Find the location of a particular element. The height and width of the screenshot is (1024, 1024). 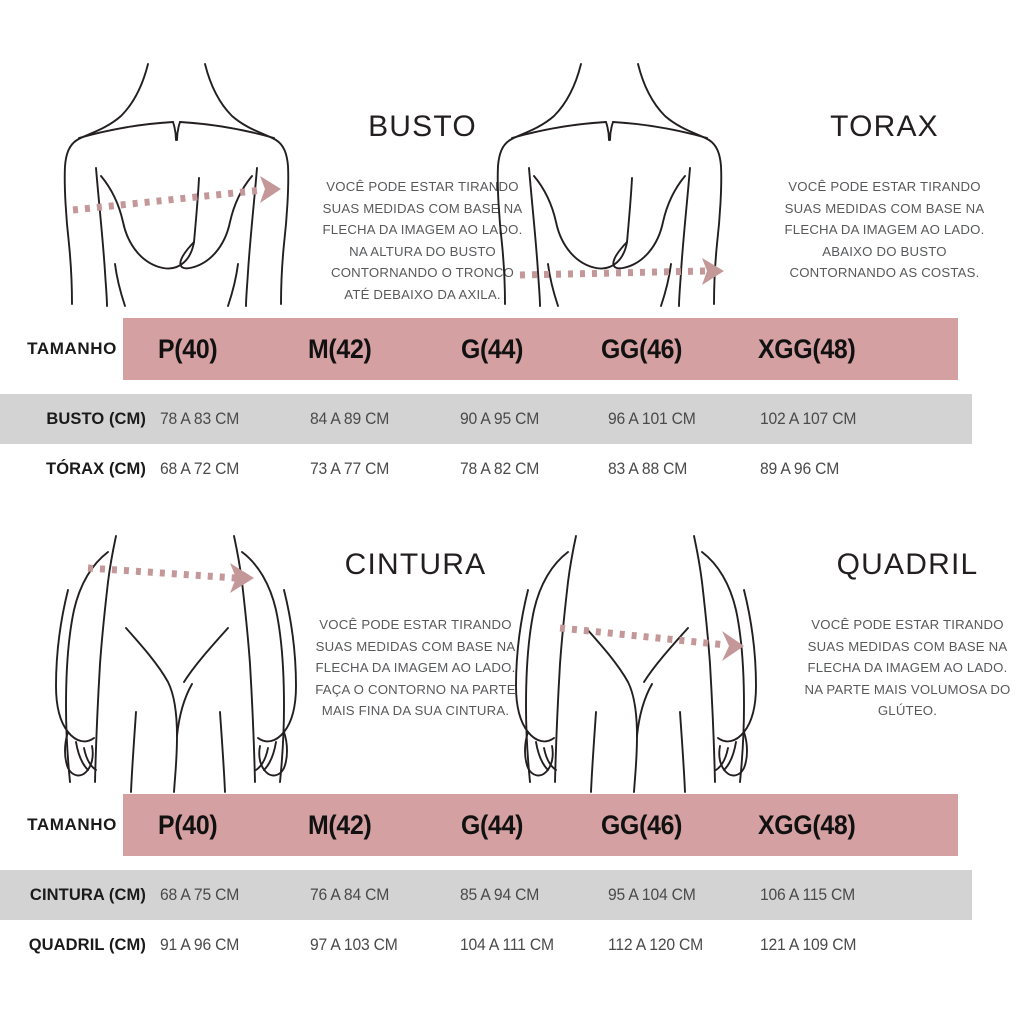

blurb-line: ATÉ DEBAIXO DA AXILA. is located at coordinates (422, 294).